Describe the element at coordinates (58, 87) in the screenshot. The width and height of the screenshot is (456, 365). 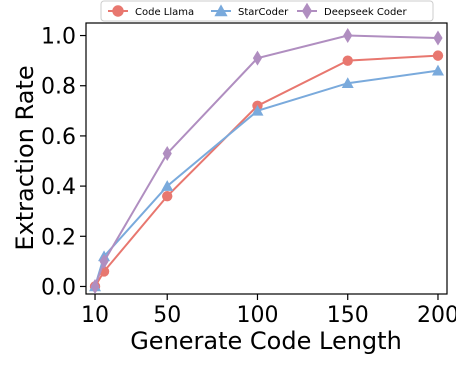
I see `y-tick-label: 0.8` at that location.